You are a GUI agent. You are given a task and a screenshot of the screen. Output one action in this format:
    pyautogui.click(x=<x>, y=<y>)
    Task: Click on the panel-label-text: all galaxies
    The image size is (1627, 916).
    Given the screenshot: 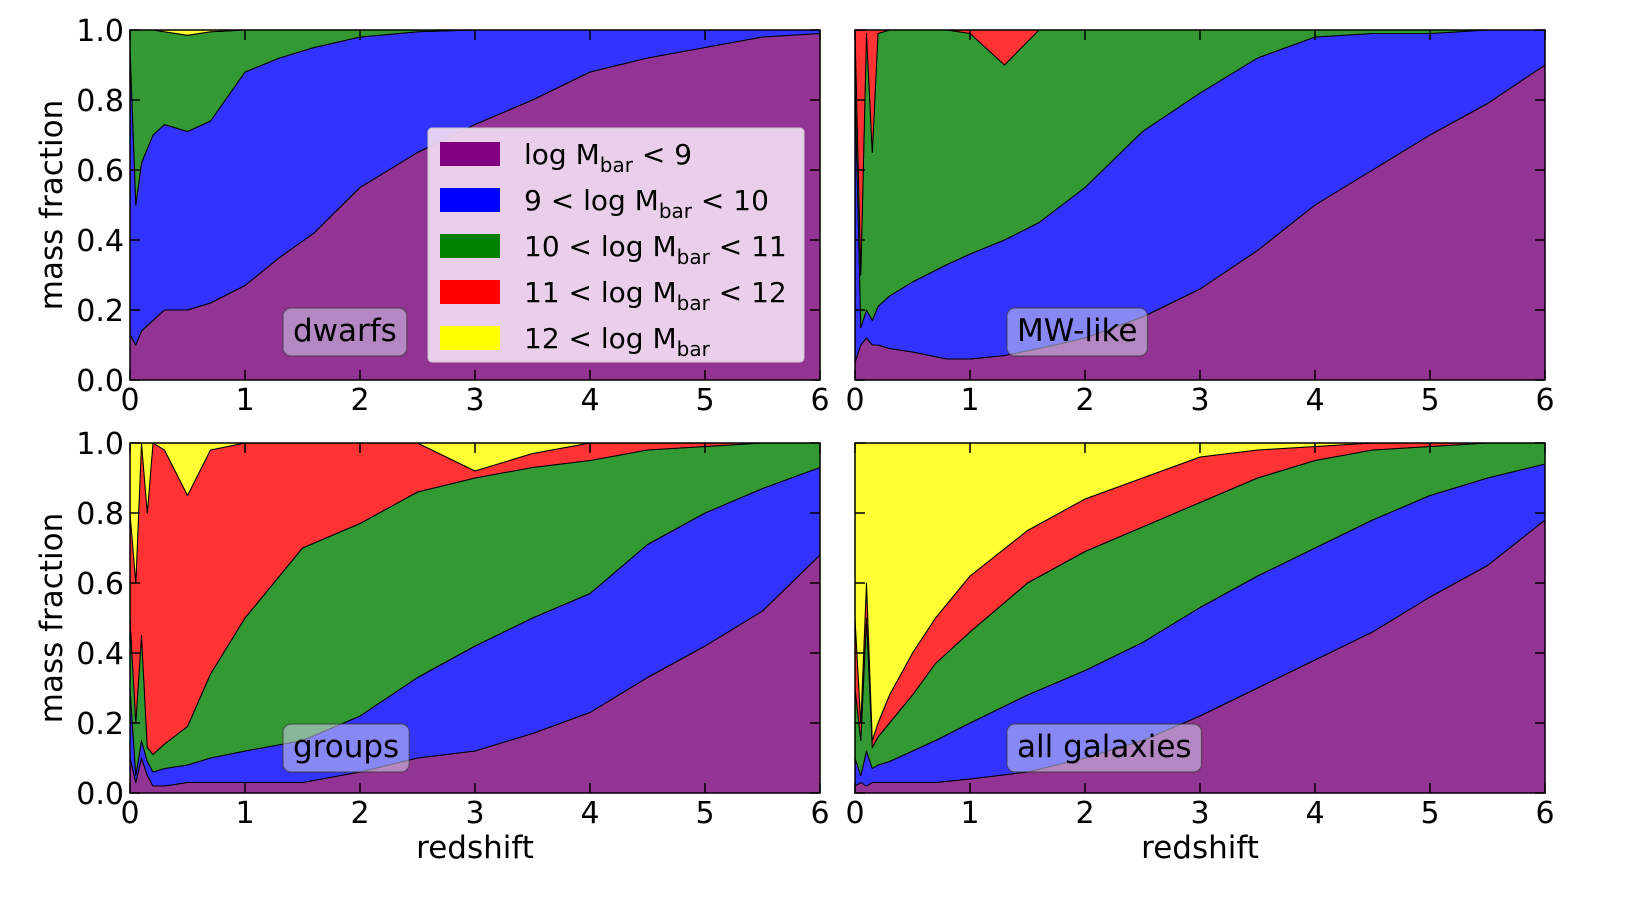 What is the action you would take?
    pyautogui.click(x=1104, y=747)
    